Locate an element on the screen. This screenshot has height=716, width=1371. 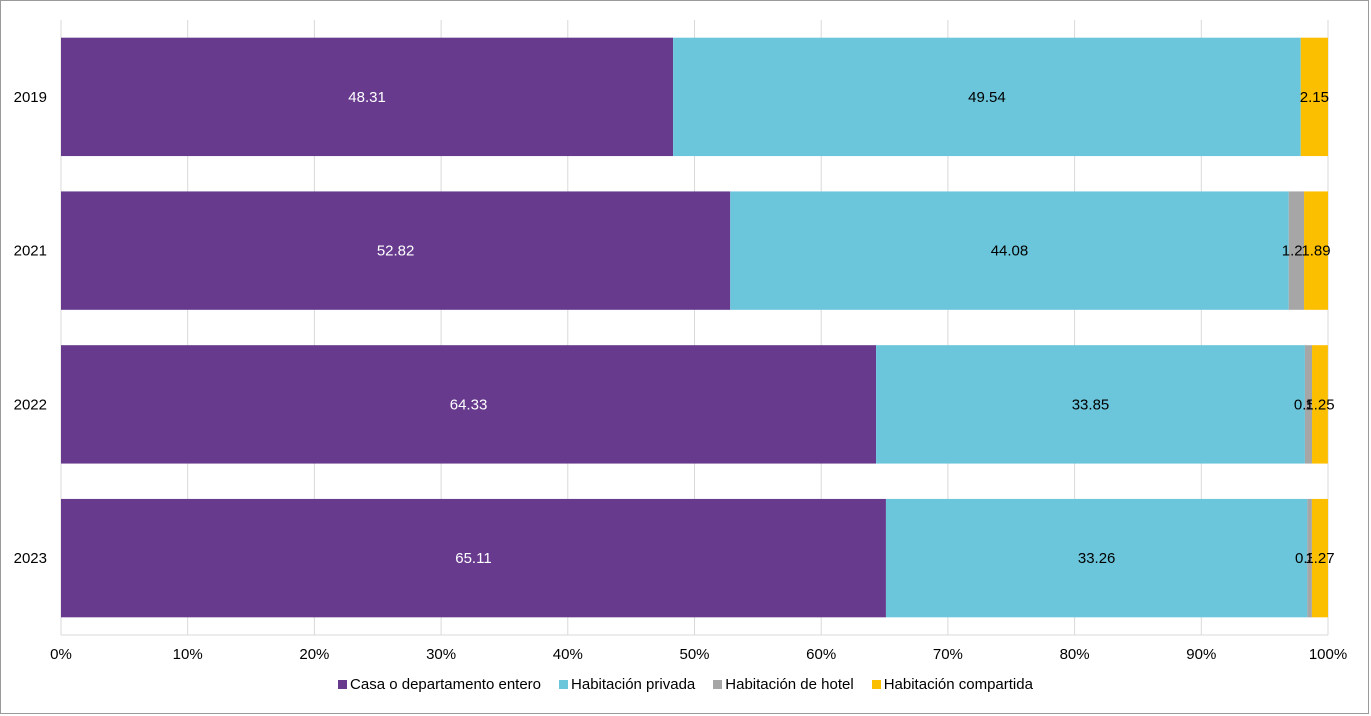
data-label: 65.11 is located at coordinates (473, 558).